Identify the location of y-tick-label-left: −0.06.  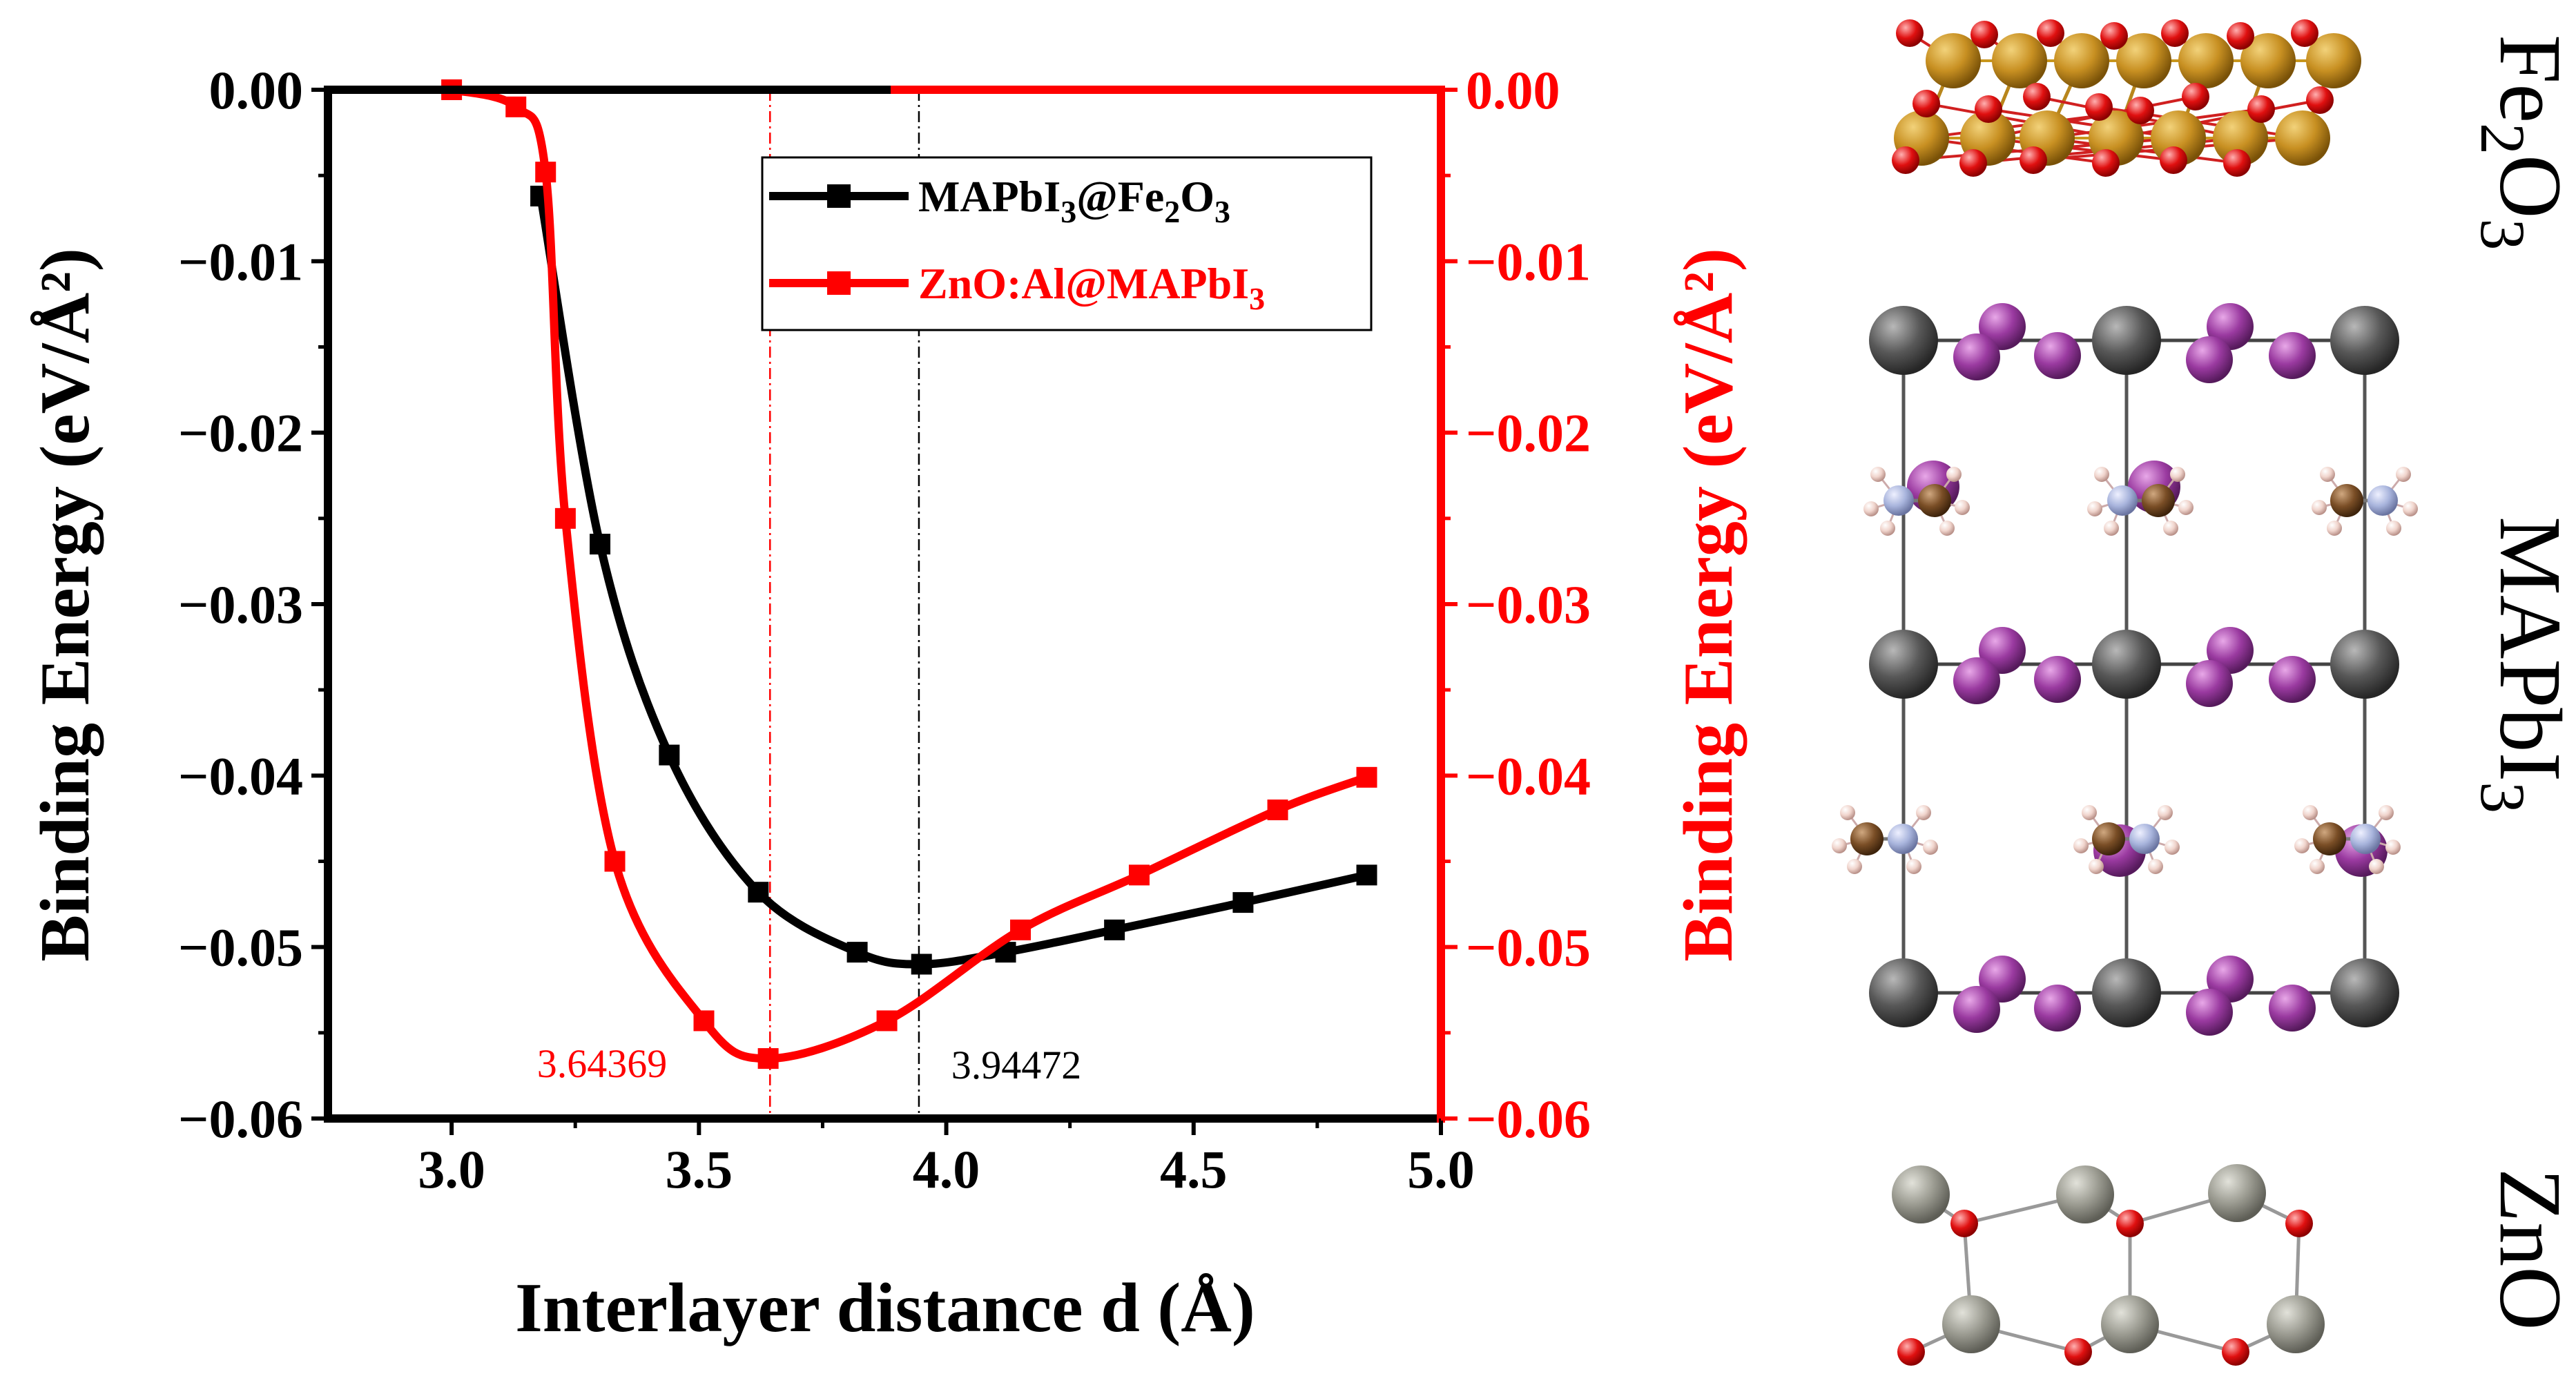
(241, 1119).